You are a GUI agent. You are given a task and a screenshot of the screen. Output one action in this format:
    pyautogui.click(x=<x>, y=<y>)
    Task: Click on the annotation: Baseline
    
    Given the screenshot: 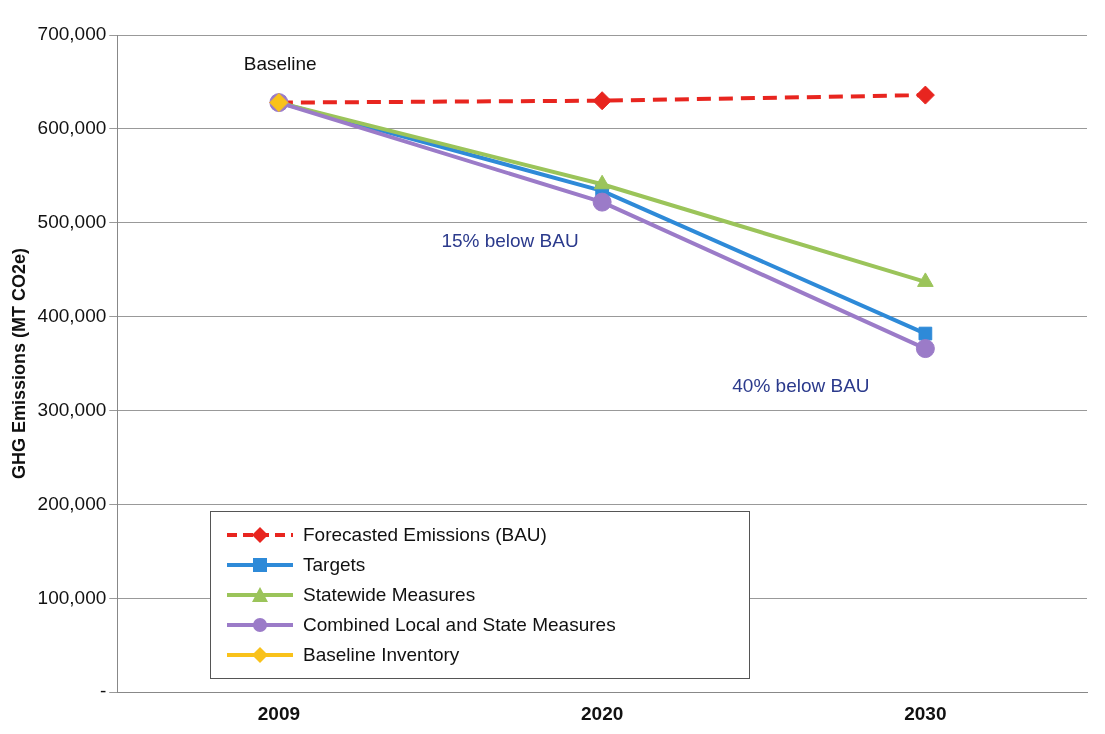 What is the action you would take?
    pyautogui.click(x=280, y=63)
    